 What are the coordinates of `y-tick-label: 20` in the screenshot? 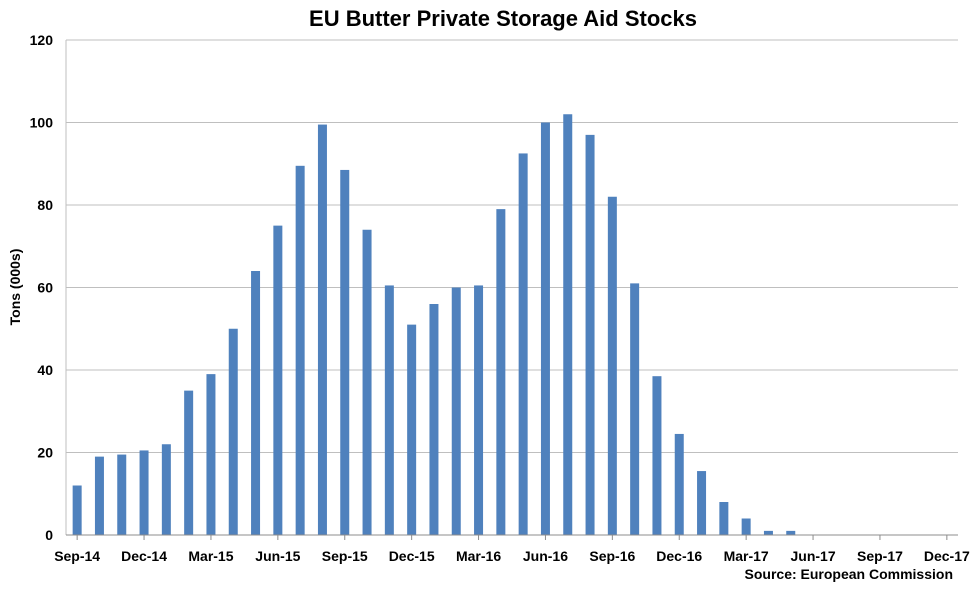 It's located at (45, 453).